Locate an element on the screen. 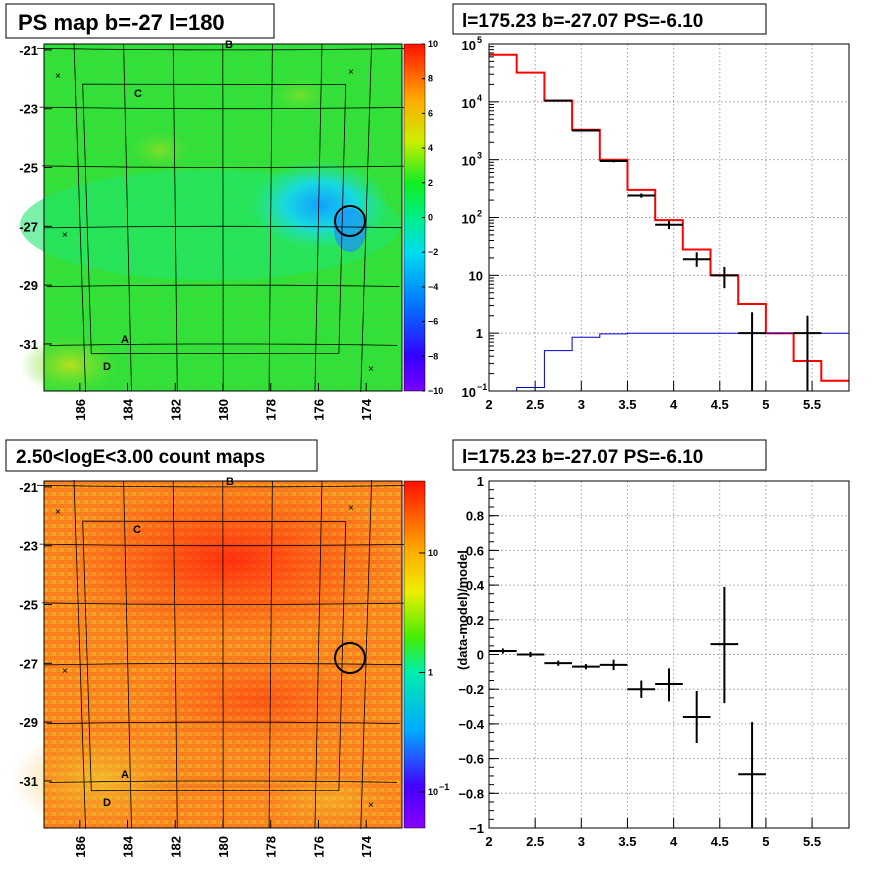 The height and width of the screenshot is (872, 896). palette-tick-label: 4 is located at coordinates (430, 148).